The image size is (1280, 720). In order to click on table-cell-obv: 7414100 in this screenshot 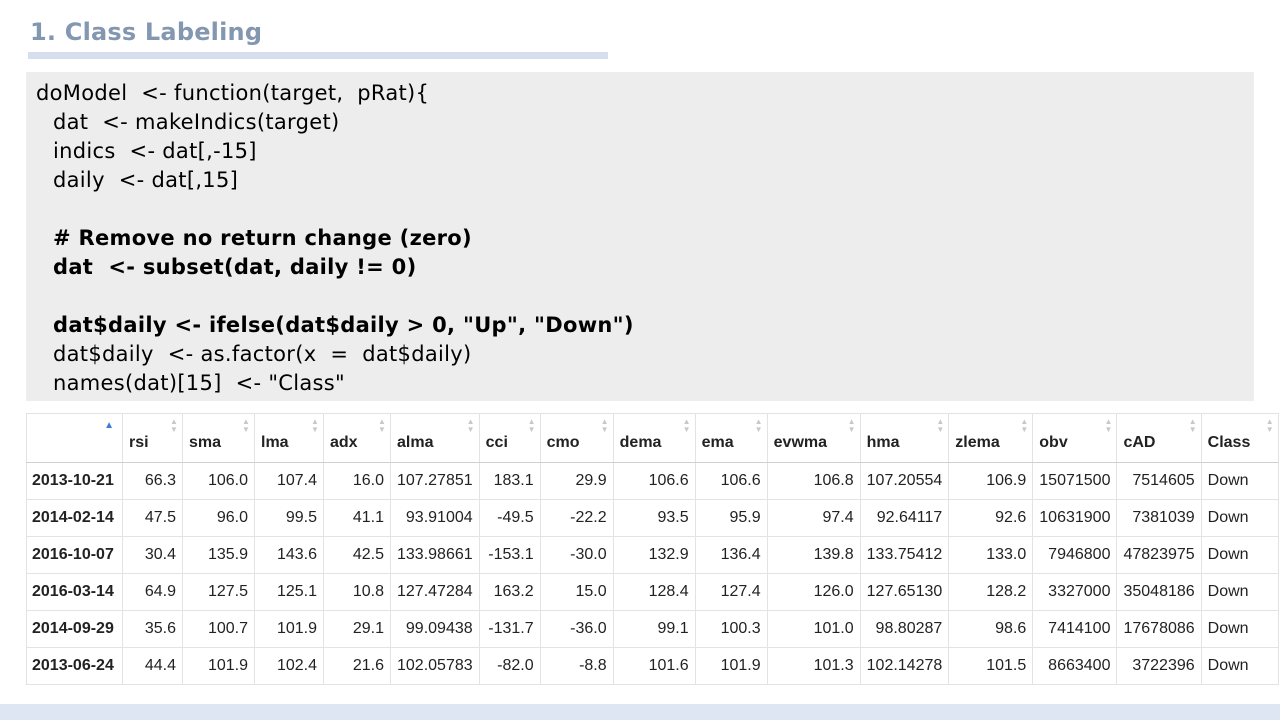, I will do `click(1075, 629)`.